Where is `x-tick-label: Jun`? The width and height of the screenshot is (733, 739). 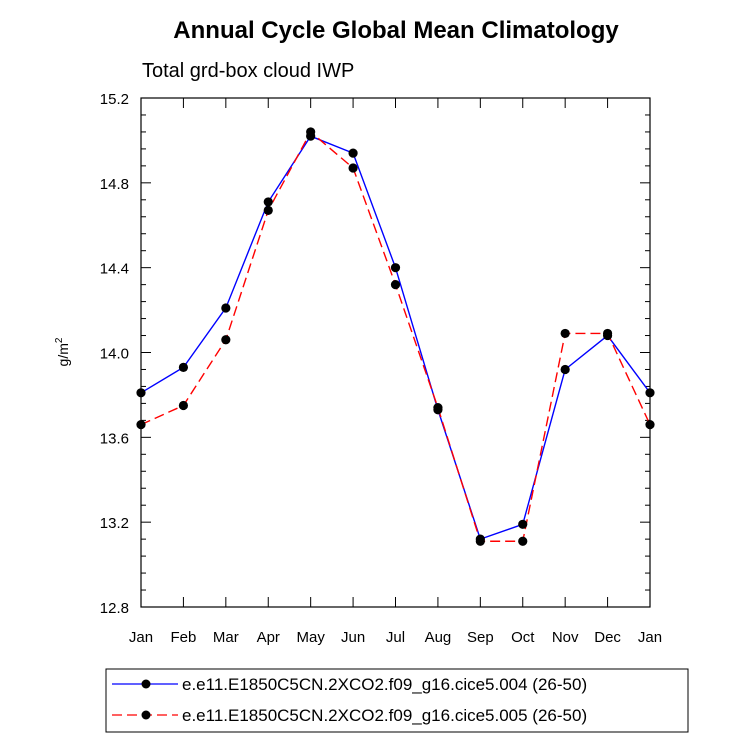
x-tick-label: Jun is located at coordinates (353, 637).